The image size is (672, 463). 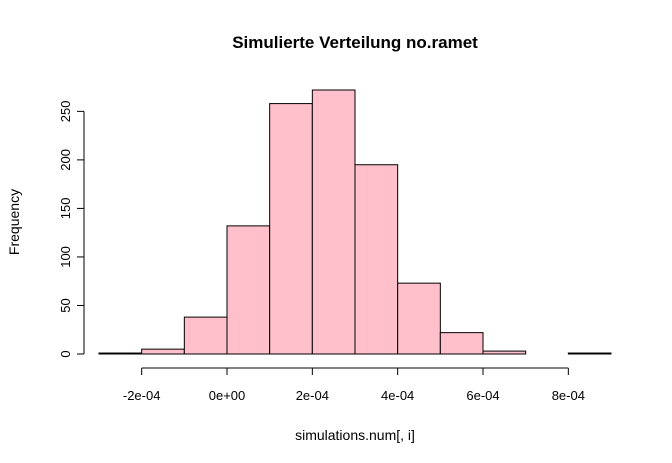 What do you see at coordinates (65, 112) in the screenshot?
I see `y-tick-label: 250` at bounding box center [65, 112].